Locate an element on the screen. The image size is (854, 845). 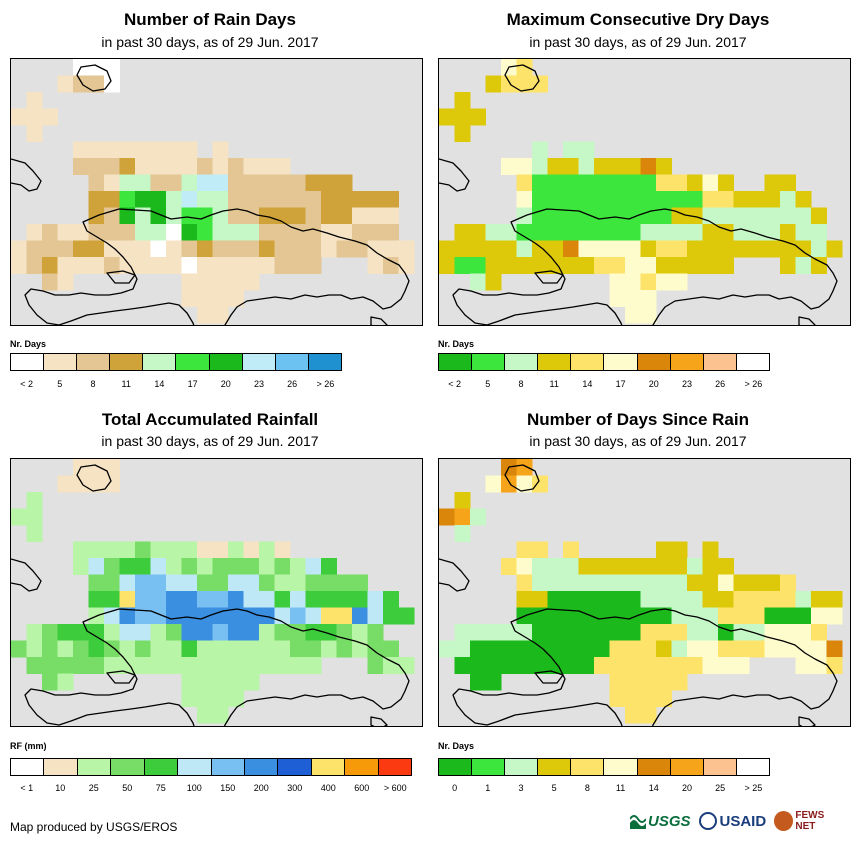
legend-tick: 1 is located at coordinates (488, 788).